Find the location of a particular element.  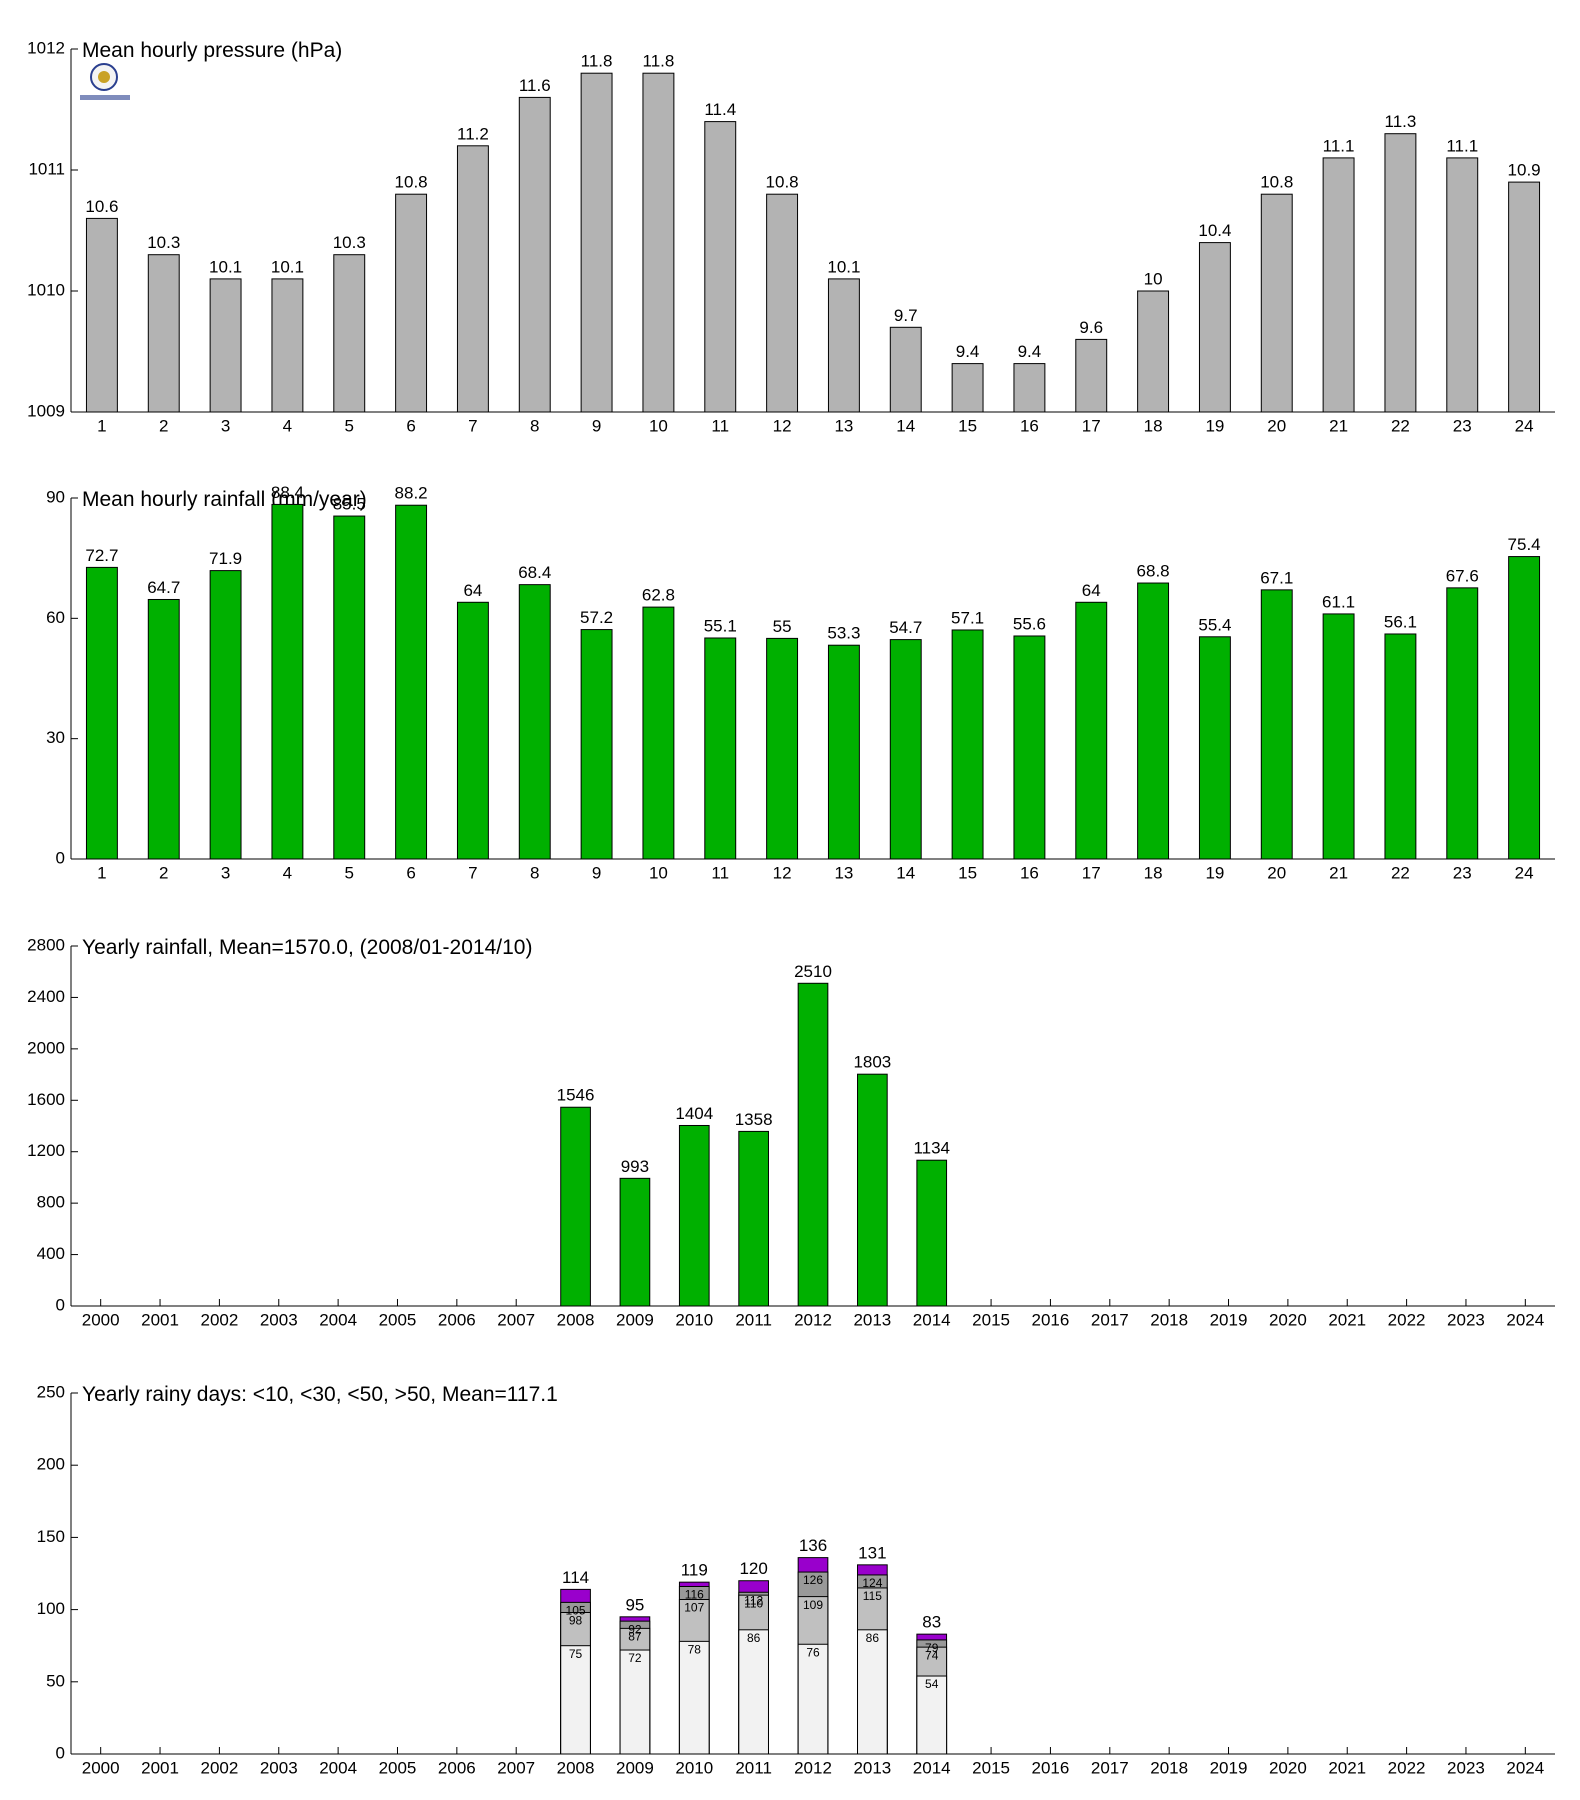

x-tick-label: 2006 is located at coordinates (457, 1319).